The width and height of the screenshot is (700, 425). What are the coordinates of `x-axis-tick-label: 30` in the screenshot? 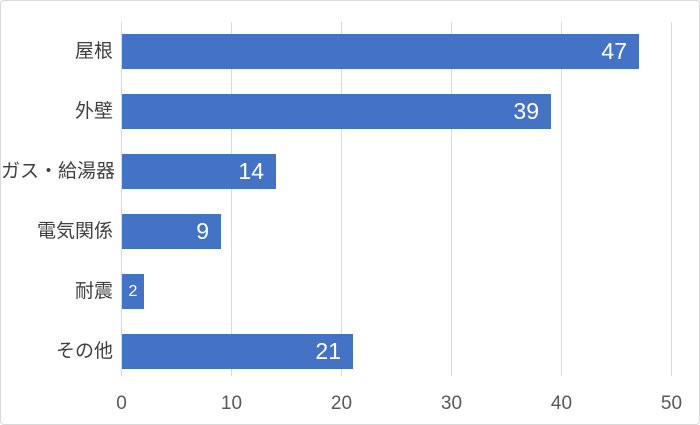 It's located at (451, 403).